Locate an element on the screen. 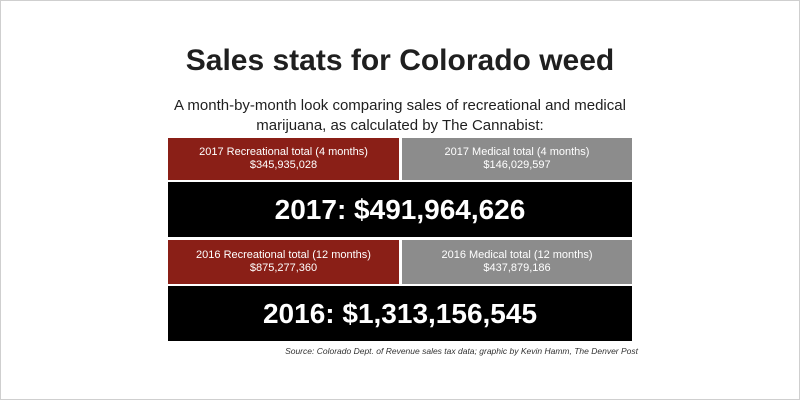  total-2016-banner: 2016: $1,313,156,545 is located at coordinates (400, 313).